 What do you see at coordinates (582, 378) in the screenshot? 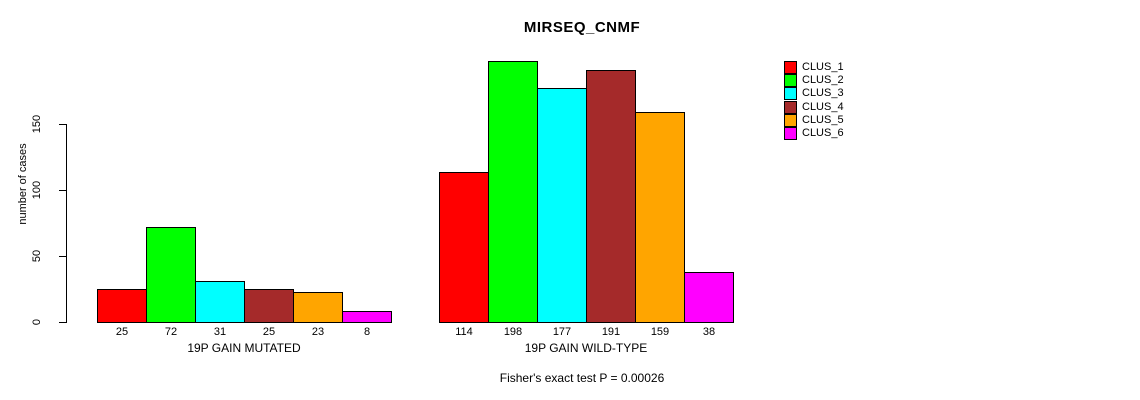
I see `fisher-test-annotation: Fisher's exact test P = 0.00026` at bounding box center [582, 378].